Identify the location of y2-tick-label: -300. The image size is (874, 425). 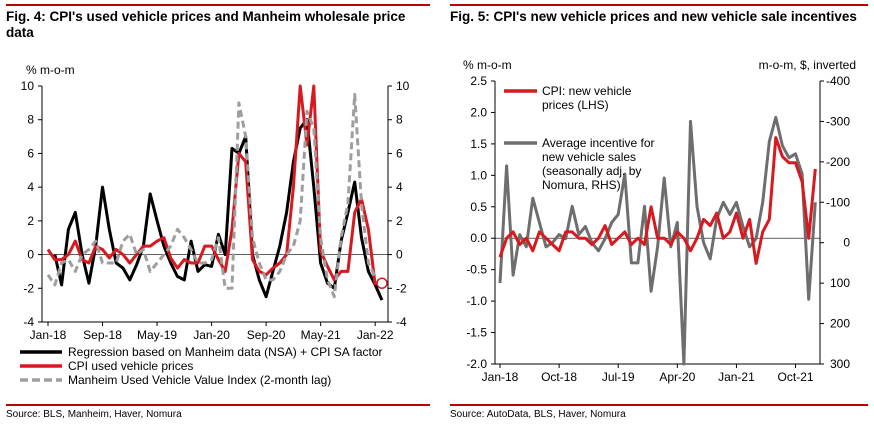
(838, 121).